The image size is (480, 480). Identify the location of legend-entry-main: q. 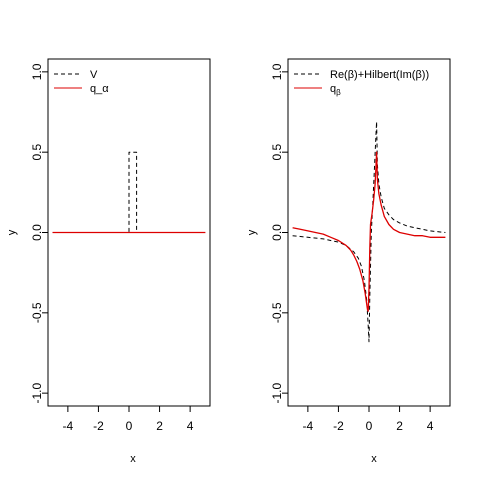
(333, 89).